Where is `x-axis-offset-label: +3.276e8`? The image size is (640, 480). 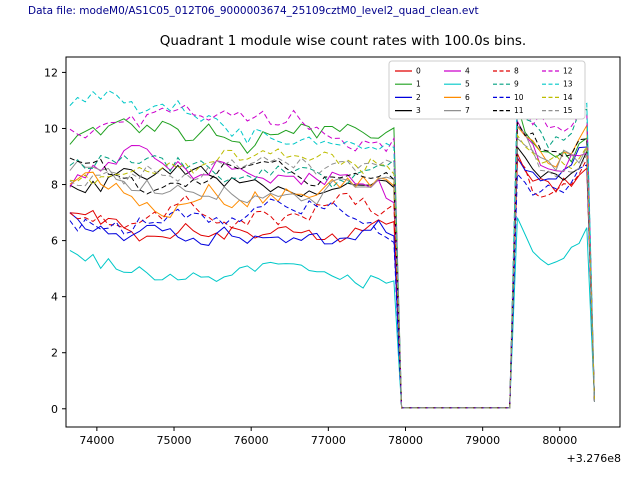
x-axis-offset-label: +3.276e8 is located at coordinates (594, 458).